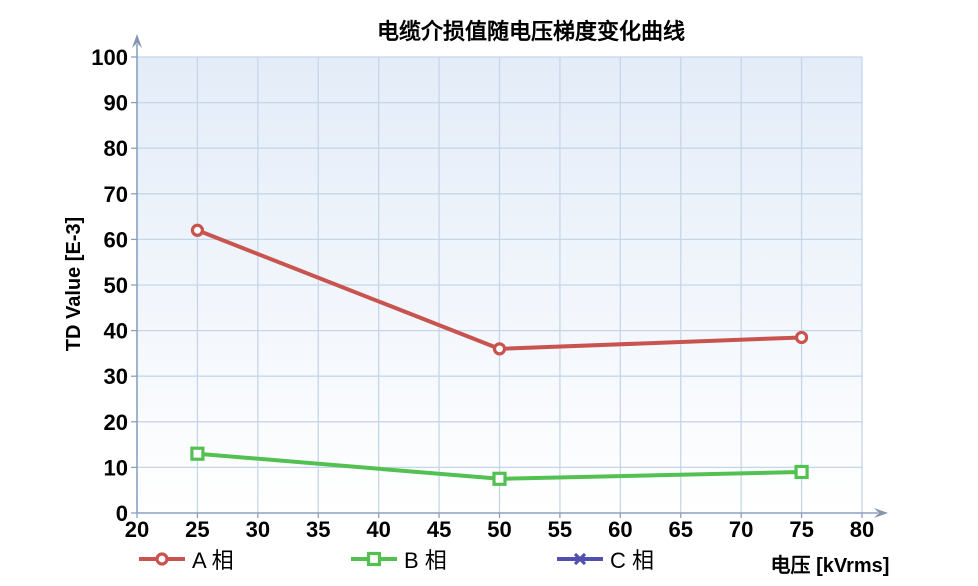 The width and height of the screenshot is (978, 586). What do you see at coordinates (116, 103) in the screenshot?
I see `svg-text: 90` at bounding box center [116, 103].